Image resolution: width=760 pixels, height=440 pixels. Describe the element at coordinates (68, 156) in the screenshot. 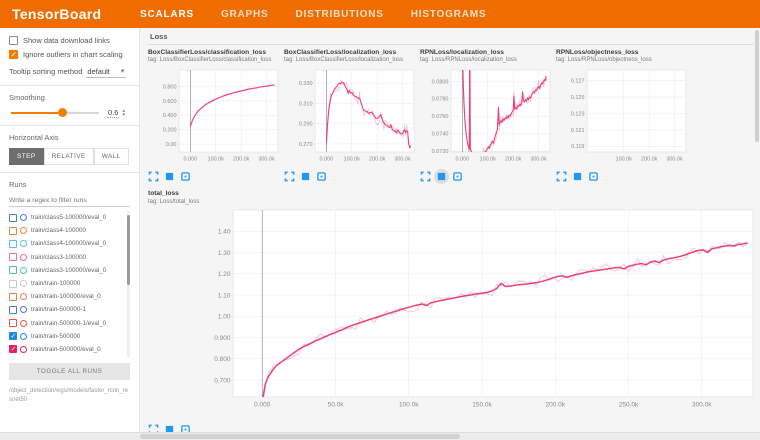

I see `axis-relative-button: RELATIVE` at that location.